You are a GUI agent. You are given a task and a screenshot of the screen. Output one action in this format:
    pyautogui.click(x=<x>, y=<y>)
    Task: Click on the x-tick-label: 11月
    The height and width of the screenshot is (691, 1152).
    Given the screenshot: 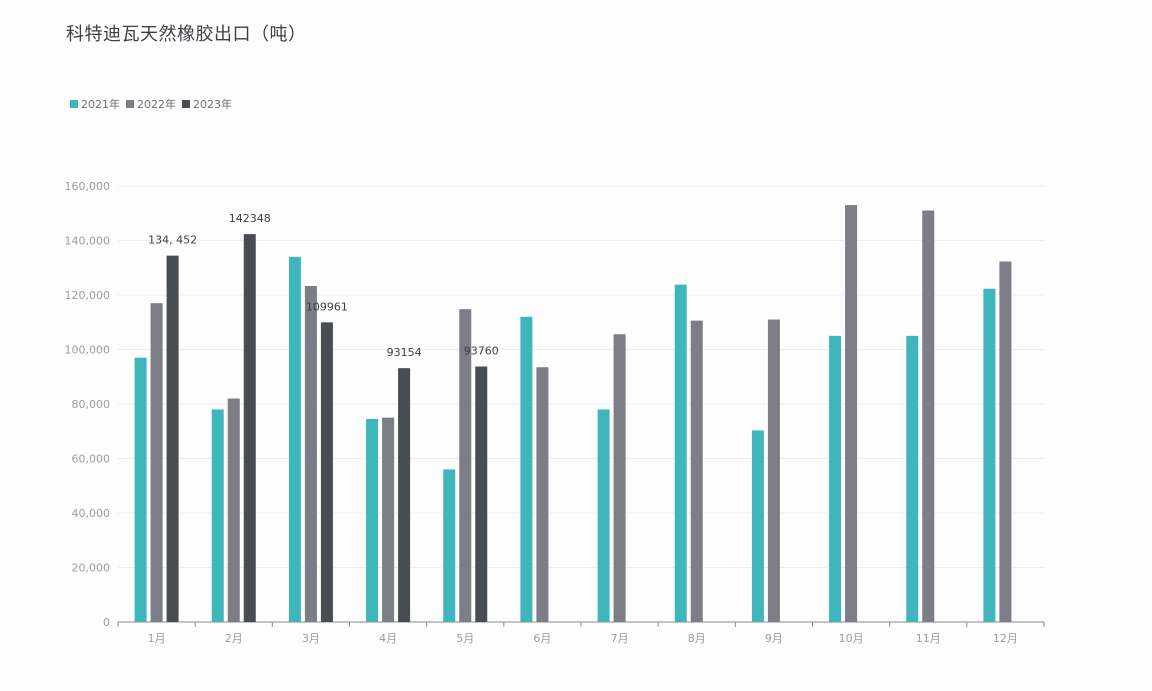 What is the action you would take?
    pyautogui.click(x=928, y=638)
    